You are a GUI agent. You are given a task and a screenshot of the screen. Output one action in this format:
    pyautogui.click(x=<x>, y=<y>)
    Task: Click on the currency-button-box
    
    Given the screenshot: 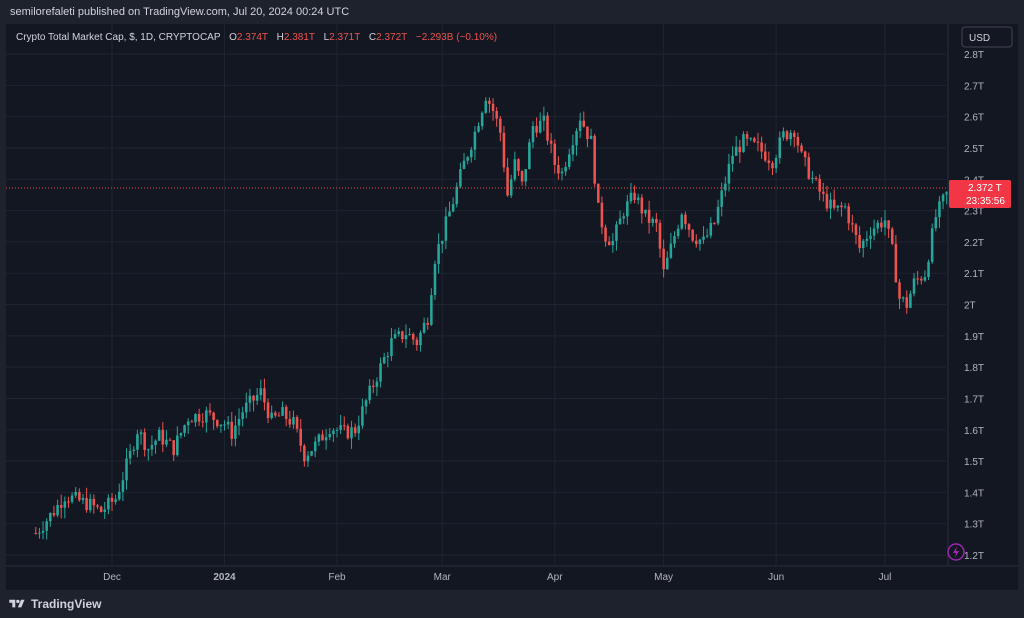 What is the action you would take?
    pyautogui.click(x=987, y=37)
    